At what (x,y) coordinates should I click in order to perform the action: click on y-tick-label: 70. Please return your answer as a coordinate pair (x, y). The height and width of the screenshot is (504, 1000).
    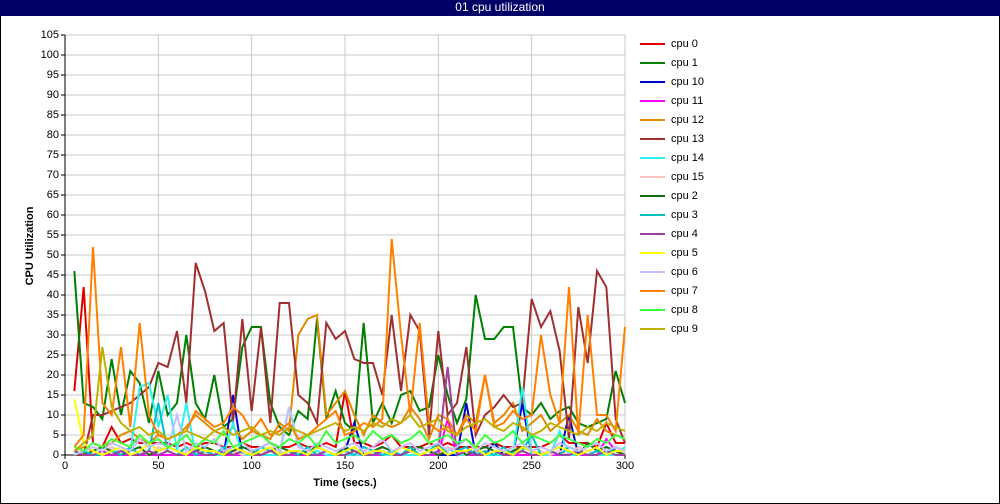
    Looking at the image, I should click on (53, 175).